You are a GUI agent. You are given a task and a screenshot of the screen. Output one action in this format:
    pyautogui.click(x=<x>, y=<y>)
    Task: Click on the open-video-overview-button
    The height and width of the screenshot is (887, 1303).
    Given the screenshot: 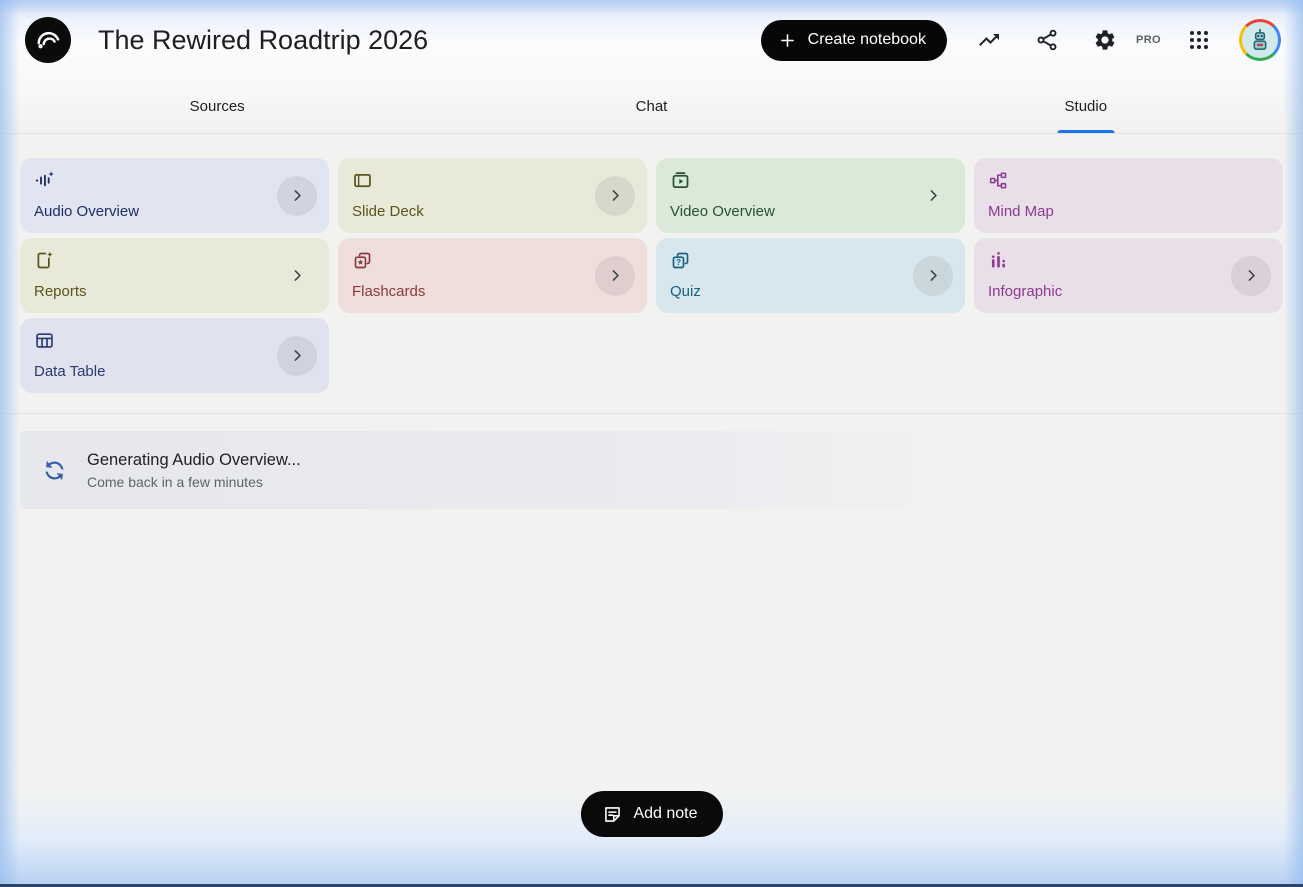 What is the action you would take?
    pyautogui.click(x=933, y=196)
    